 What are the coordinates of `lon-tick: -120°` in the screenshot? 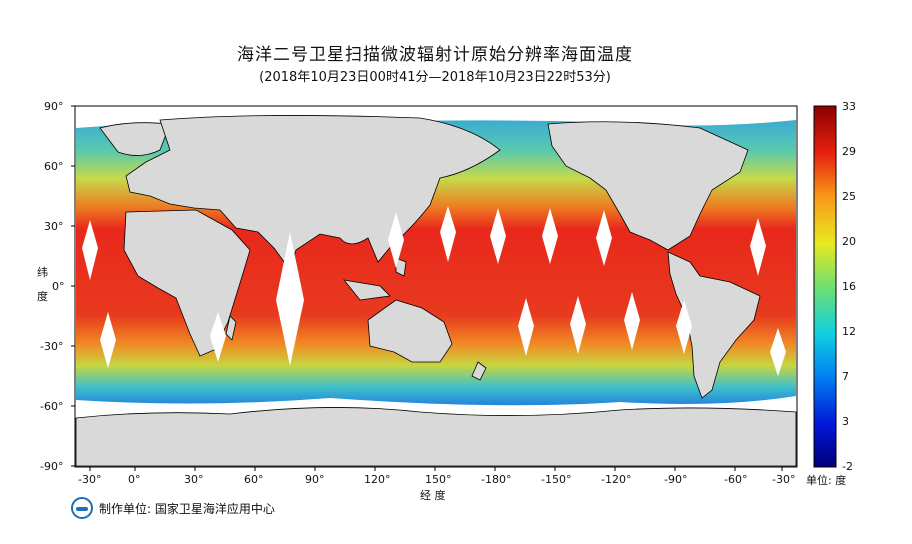 It's located at (616, 479).